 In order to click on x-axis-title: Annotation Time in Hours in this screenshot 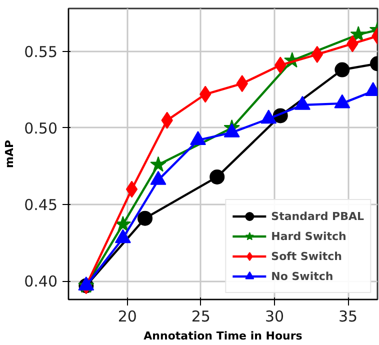, I will do `click(223, 336)`.